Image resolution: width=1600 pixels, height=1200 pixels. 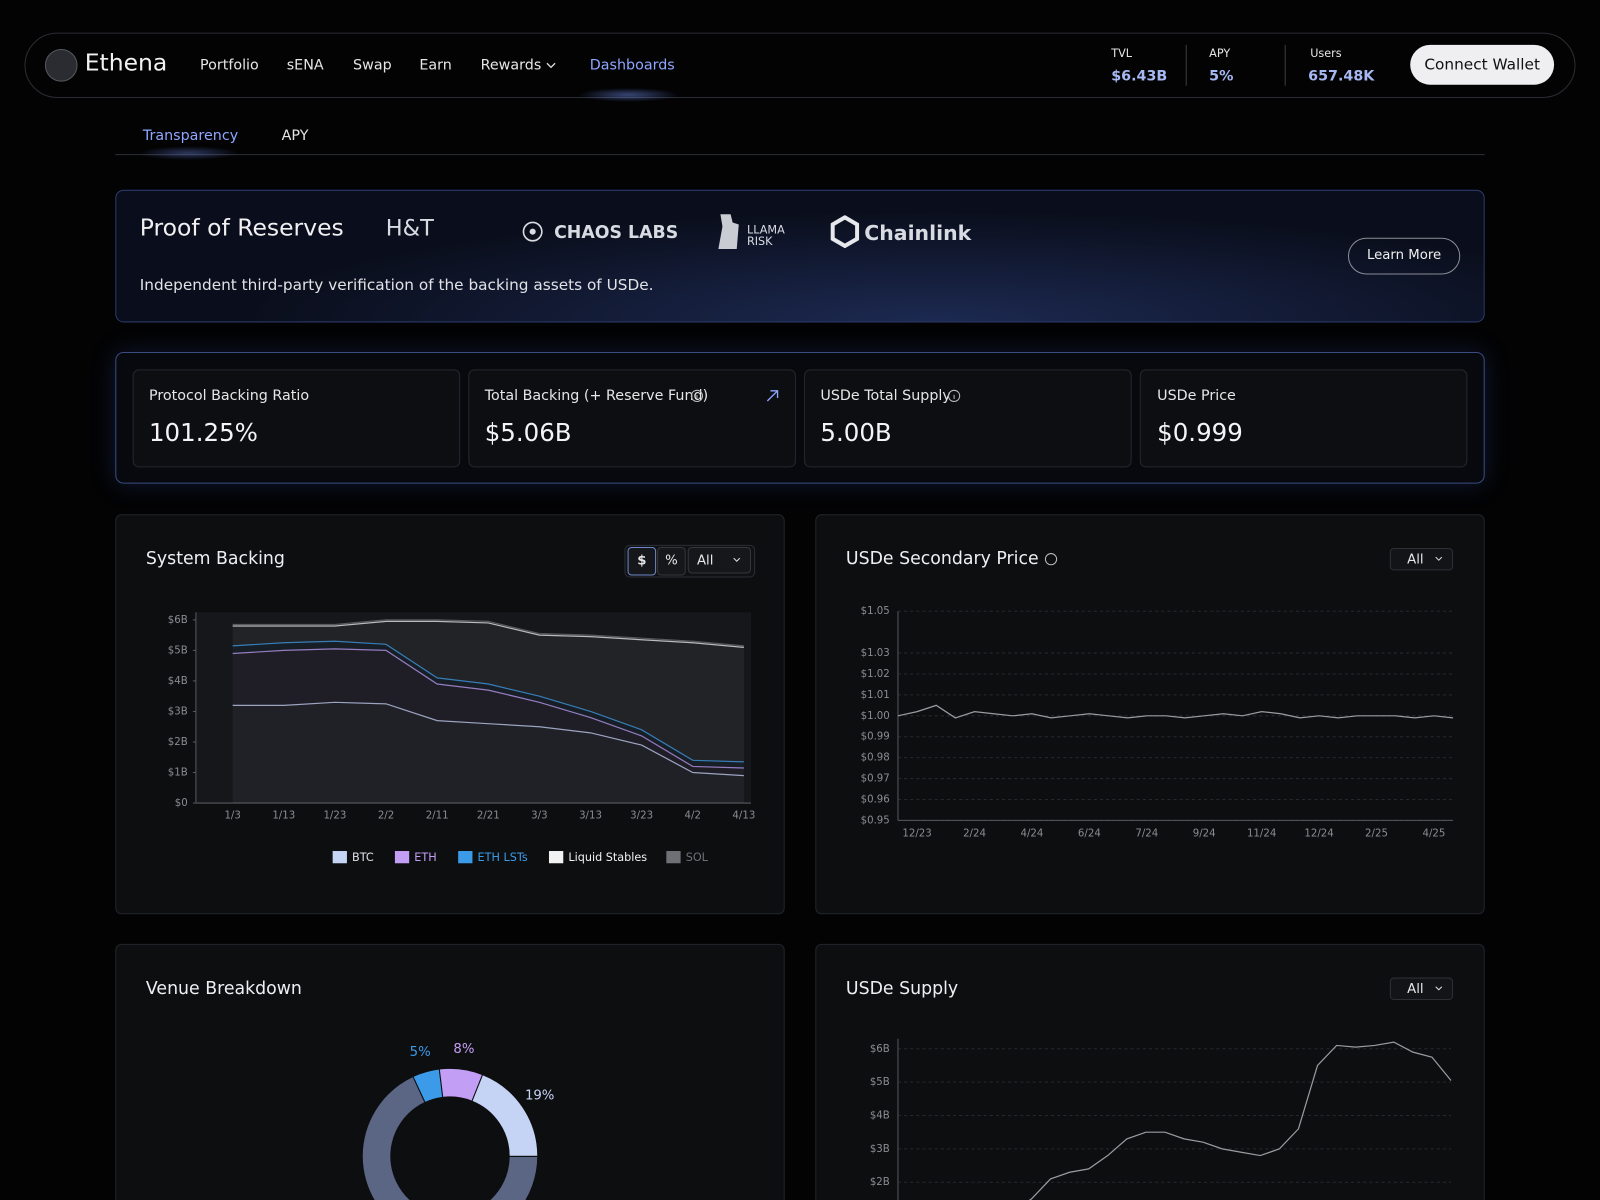 I want to click on y-tick-label: $0.99, so click(x=875, y=737).